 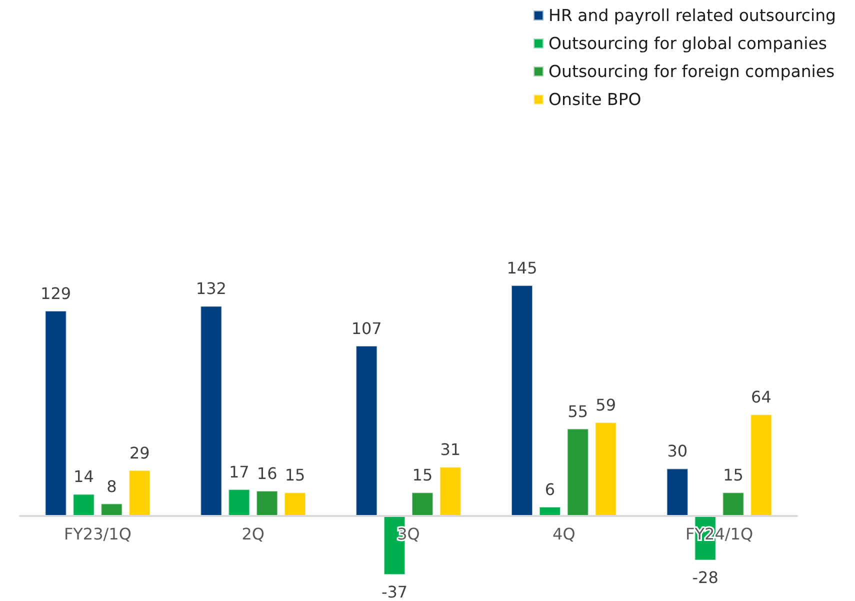 What do you see at coordinates (239, 472) in the screenshot?
I see `data-label: 17` at bounding box center [239, 472].